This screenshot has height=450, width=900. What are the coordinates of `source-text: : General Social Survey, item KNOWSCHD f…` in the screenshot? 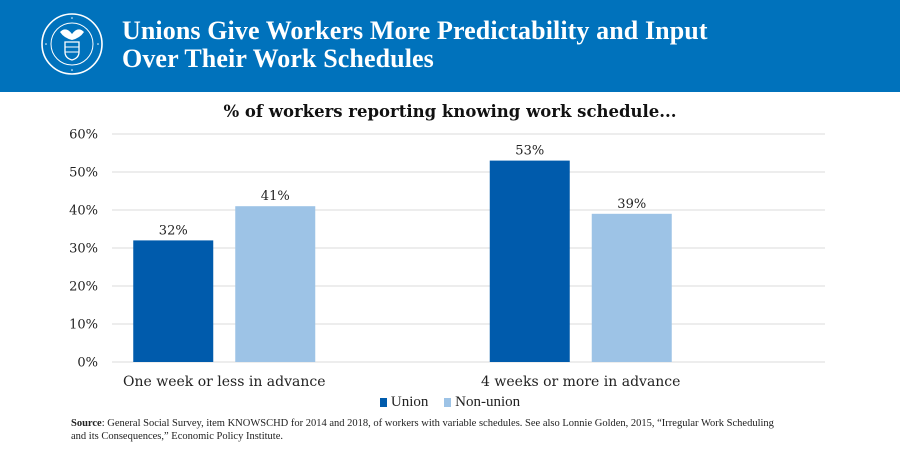 It's located at (422, 430).